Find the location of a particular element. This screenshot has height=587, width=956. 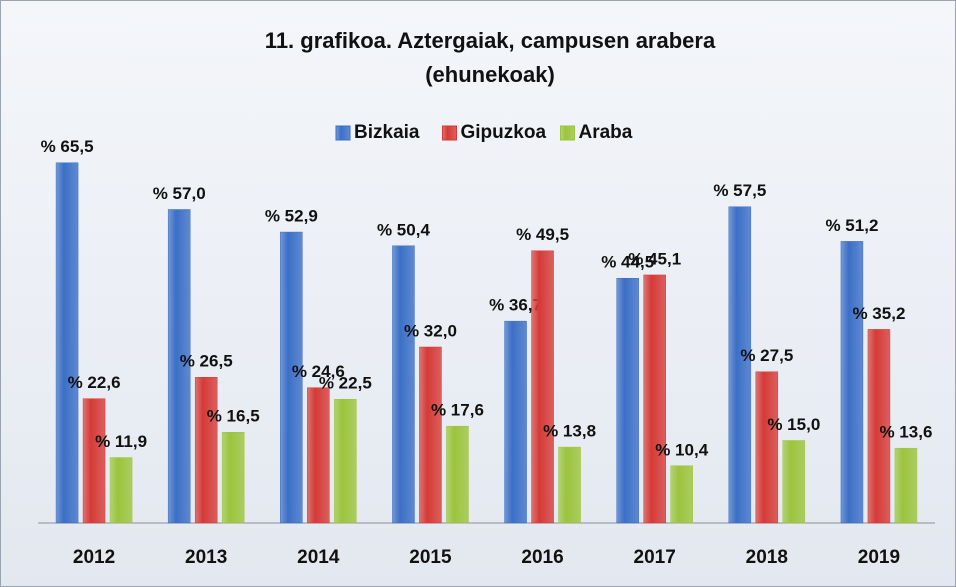

value-label: % 35,2 is located at coordinates (878, 313).